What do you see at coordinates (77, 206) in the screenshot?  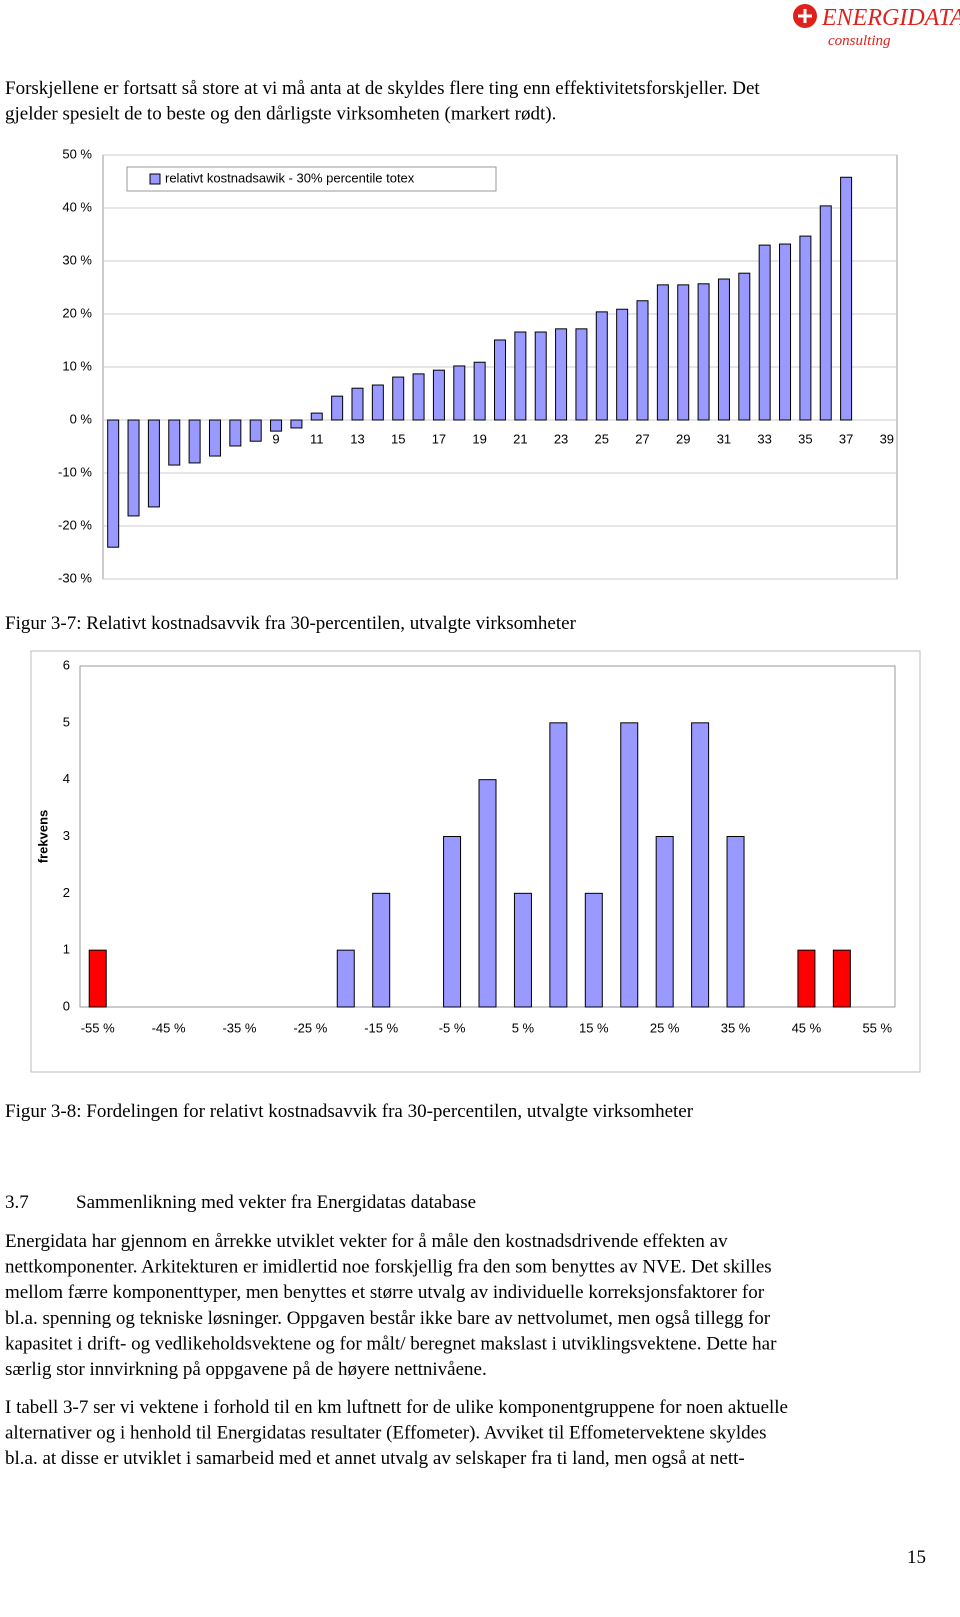 I see `y-tick-label: 40 %` at bounding box center [77, 206].